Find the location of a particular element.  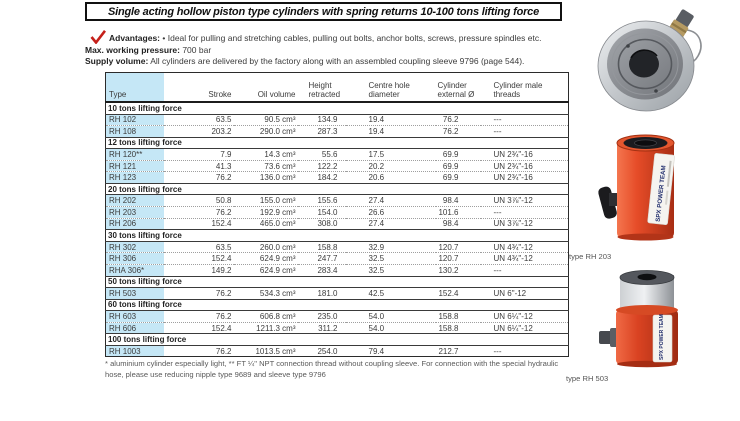

value-cell: 624.9 cm³ is located at coordinates (265, 270).